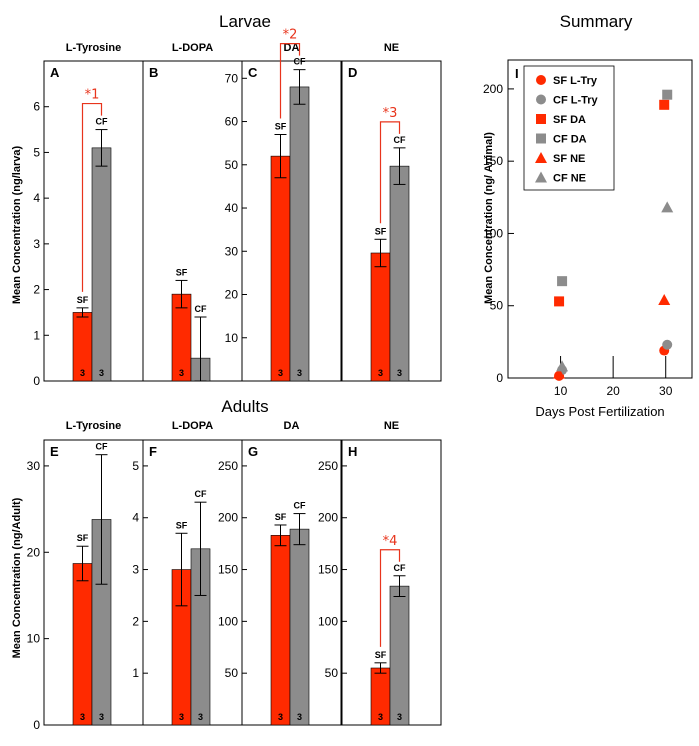  Describe the element at coordinates (232, 673) in the screenshot. I see `y-tick-label: 50` at that location.